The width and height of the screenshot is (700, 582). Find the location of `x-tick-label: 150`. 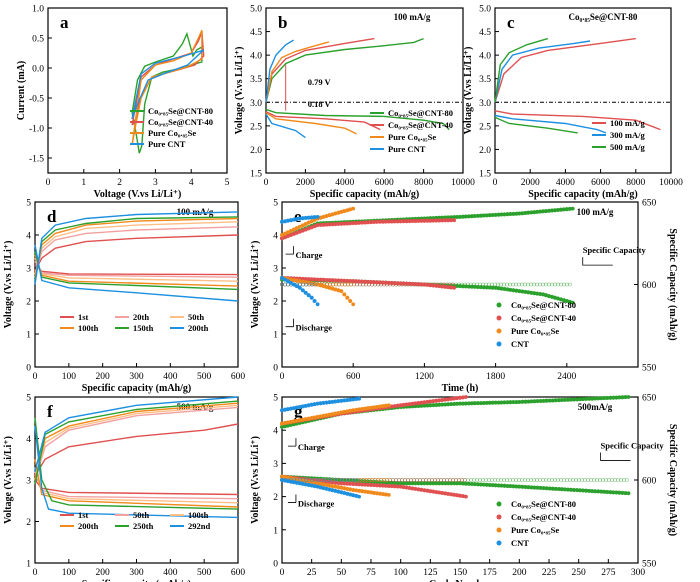

x-tick-label: 150 is located at coordinates (460, 573).